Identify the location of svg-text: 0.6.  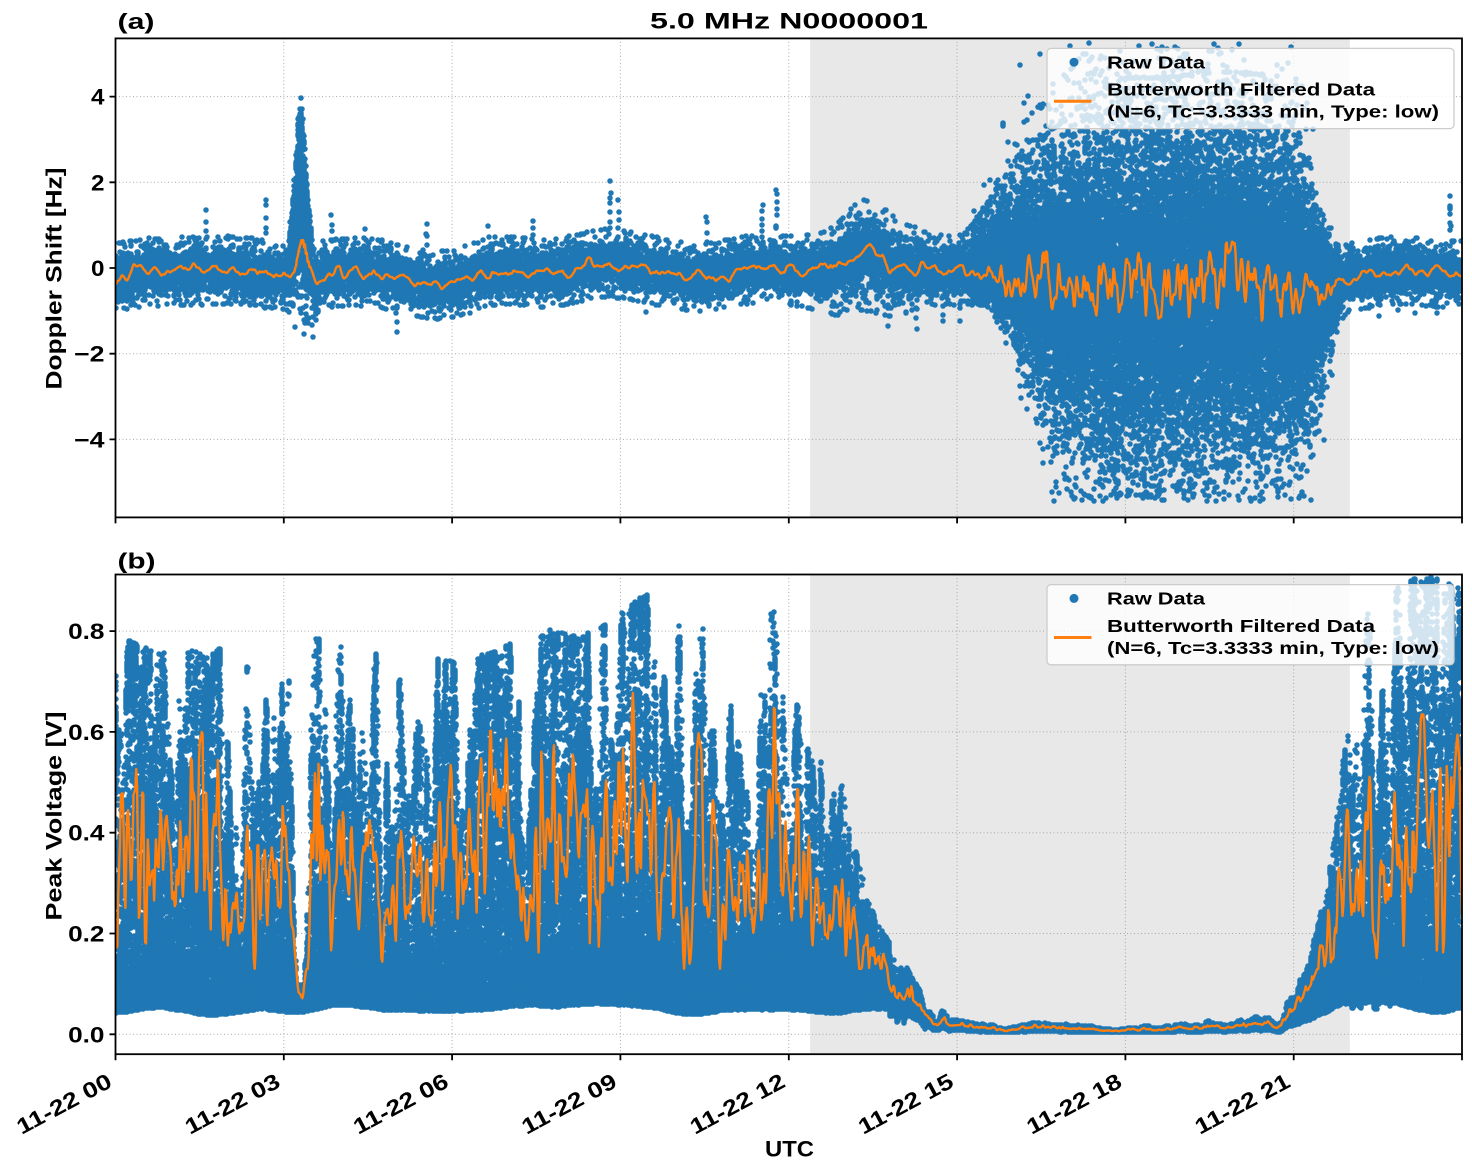
(86, 732).